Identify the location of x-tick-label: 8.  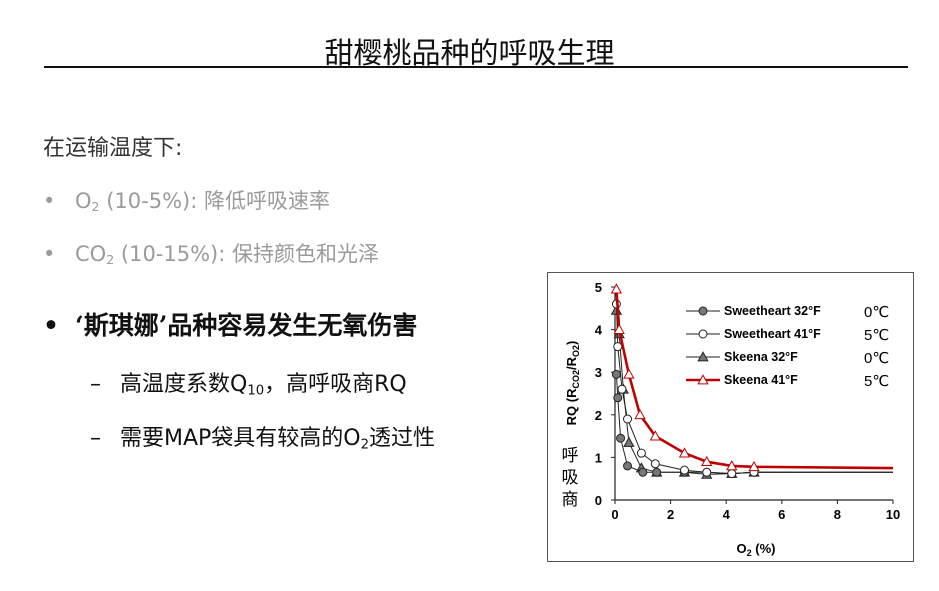
(837, 514).